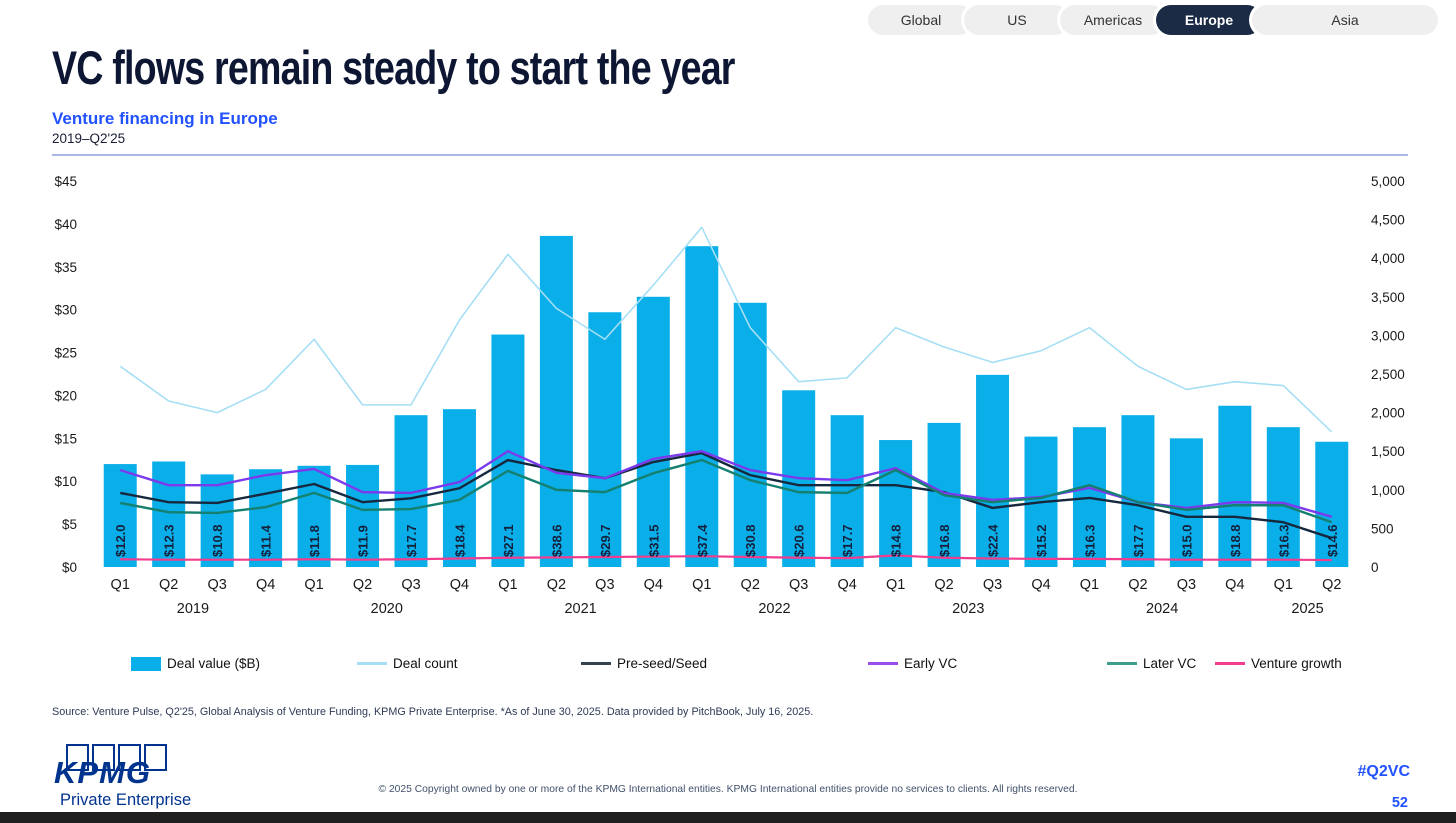 This screenshot has height=823, width=1456. What do you see at coordinates (1388, 181) in the screenshot?
I see `right-axis-tick: 5,000` at bounding box center [1388, 181].